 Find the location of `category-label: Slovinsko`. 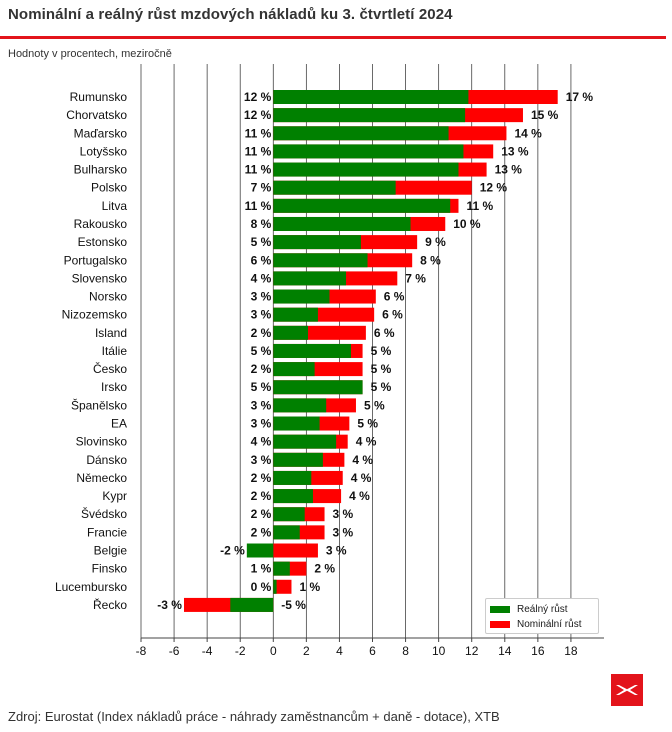

category-label: Slovinsko is located at coordinates (102, 442).